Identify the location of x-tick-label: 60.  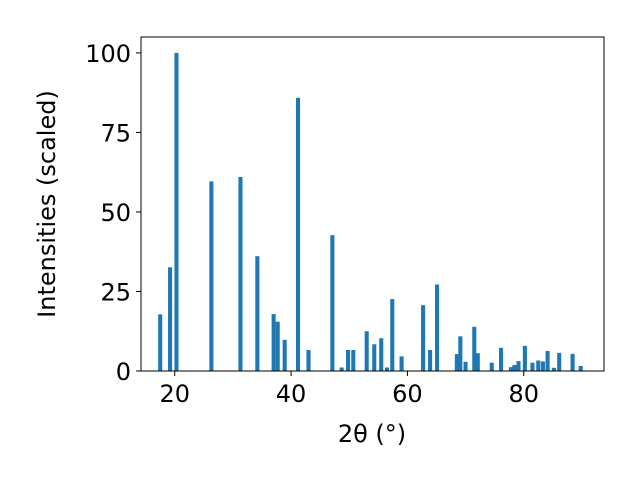
(407, 394).